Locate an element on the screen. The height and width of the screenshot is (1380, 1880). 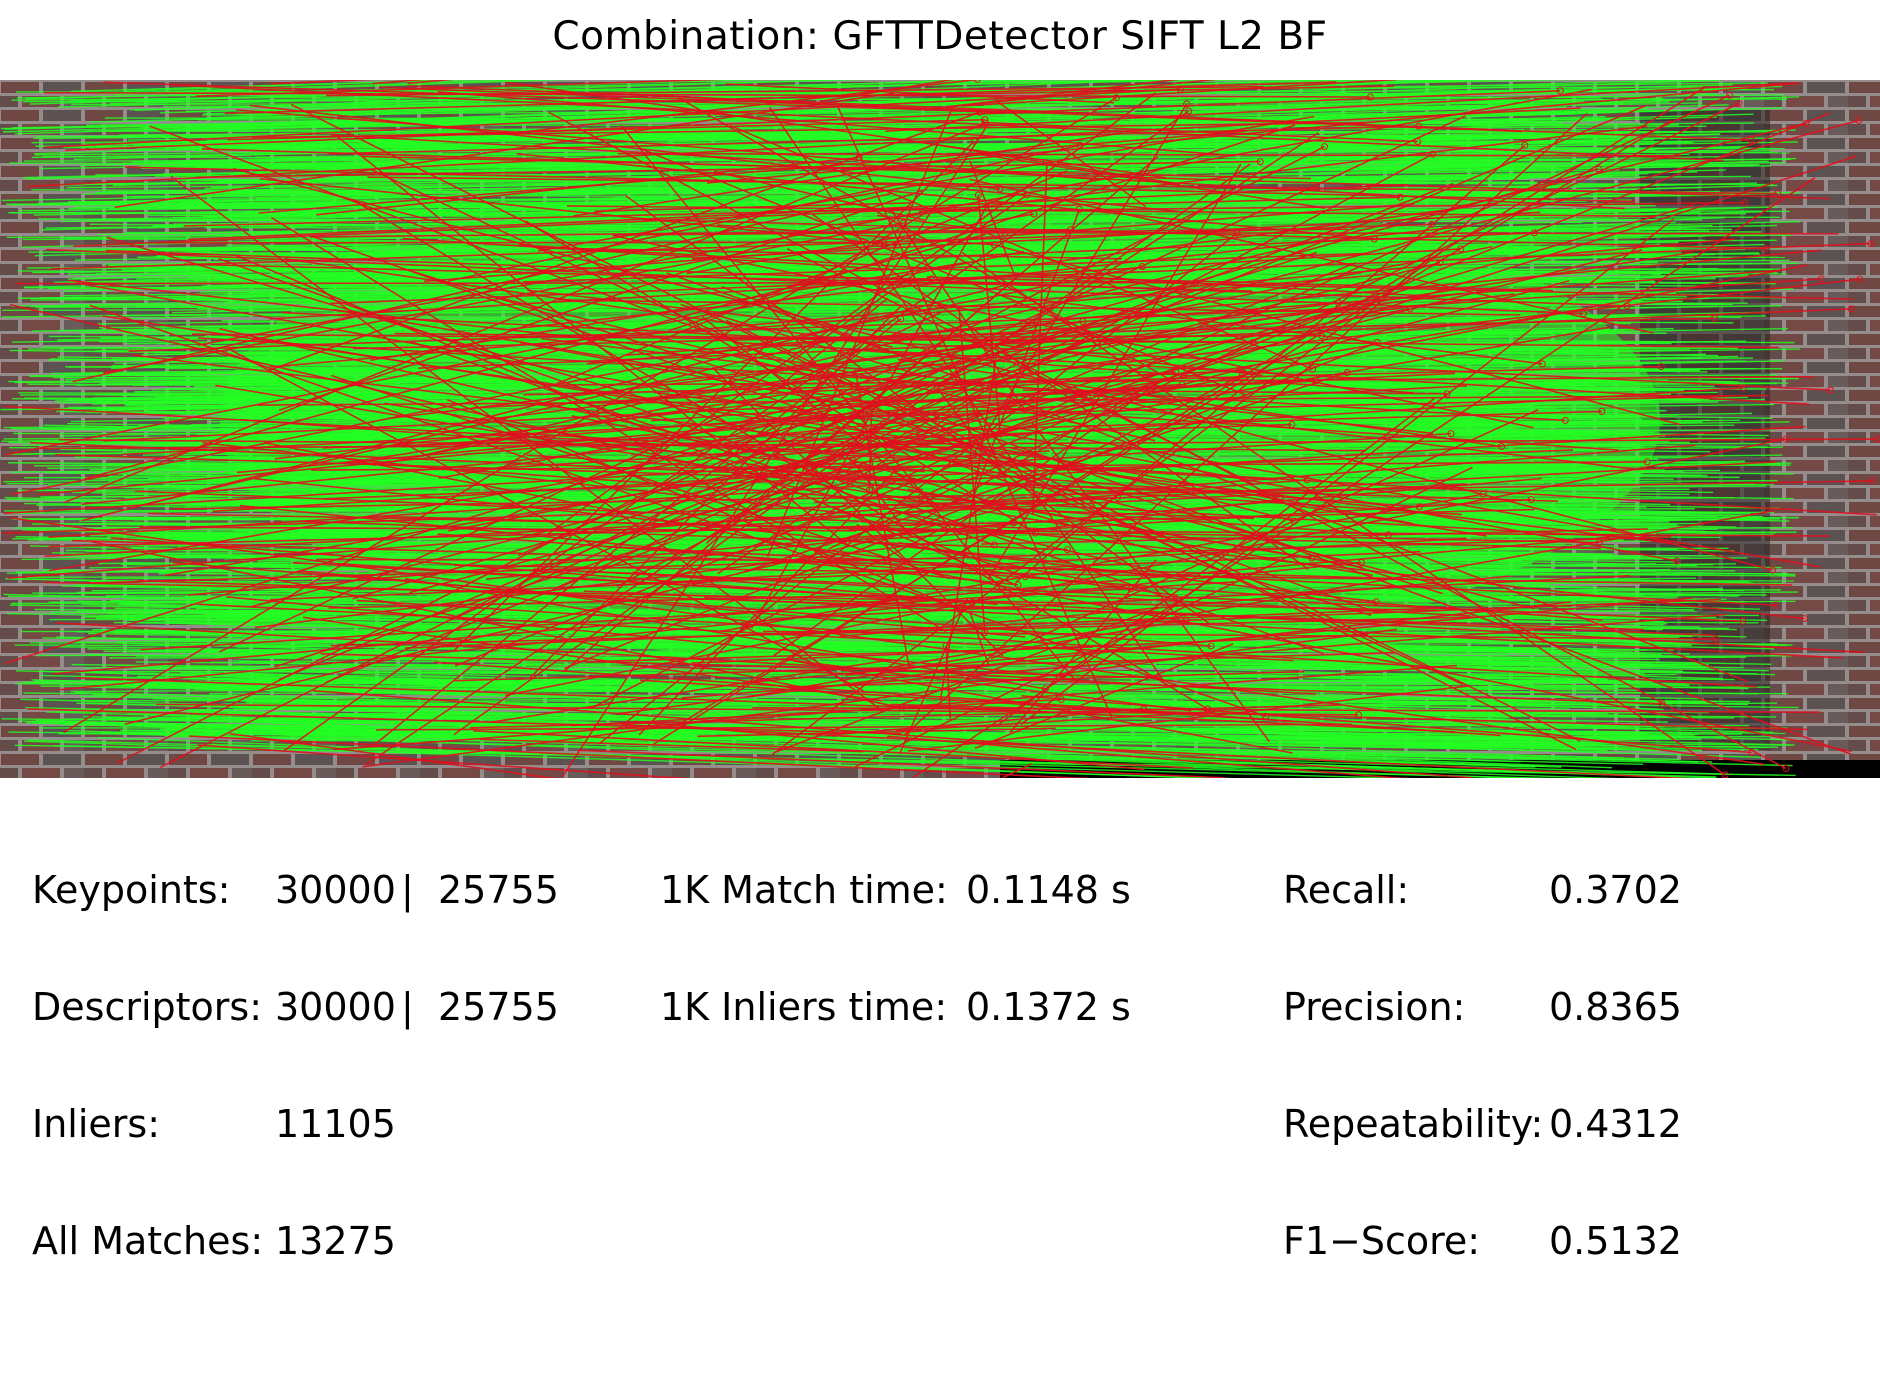
match-time-label: 1K Match time: is located at coordinates (804, 890).